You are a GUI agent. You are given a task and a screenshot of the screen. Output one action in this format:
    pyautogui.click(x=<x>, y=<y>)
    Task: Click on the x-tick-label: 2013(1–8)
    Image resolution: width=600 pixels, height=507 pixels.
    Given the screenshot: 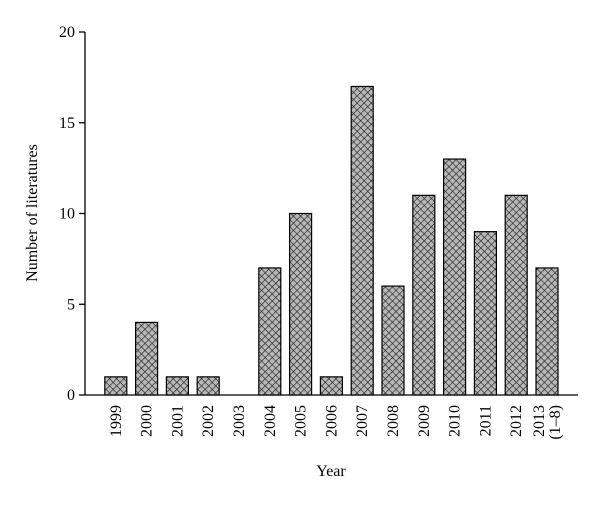 What is the action you would take?
    pyautogui.click(x=547, y=422)
    